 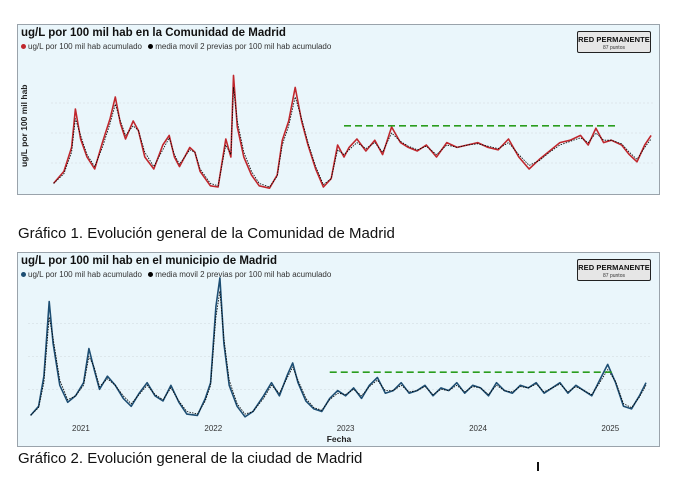 I want to click on stray-mark, so click(x=538, y=466).